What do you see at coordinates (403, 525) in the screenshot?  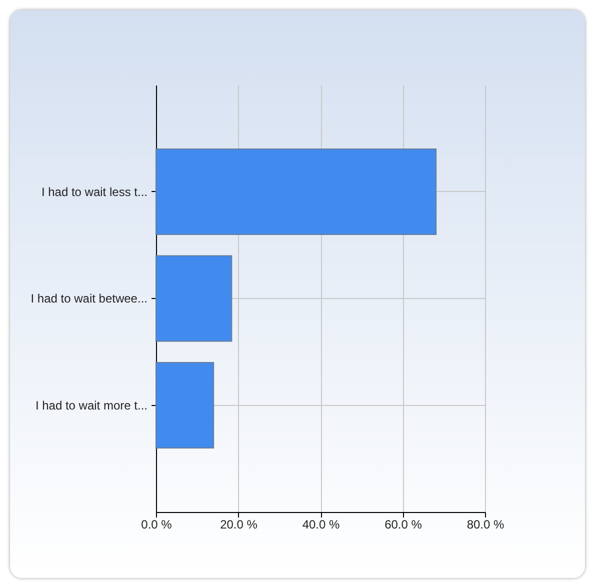 I see `x-tick-label: 60.0 %` at bounding box center [403, 525].